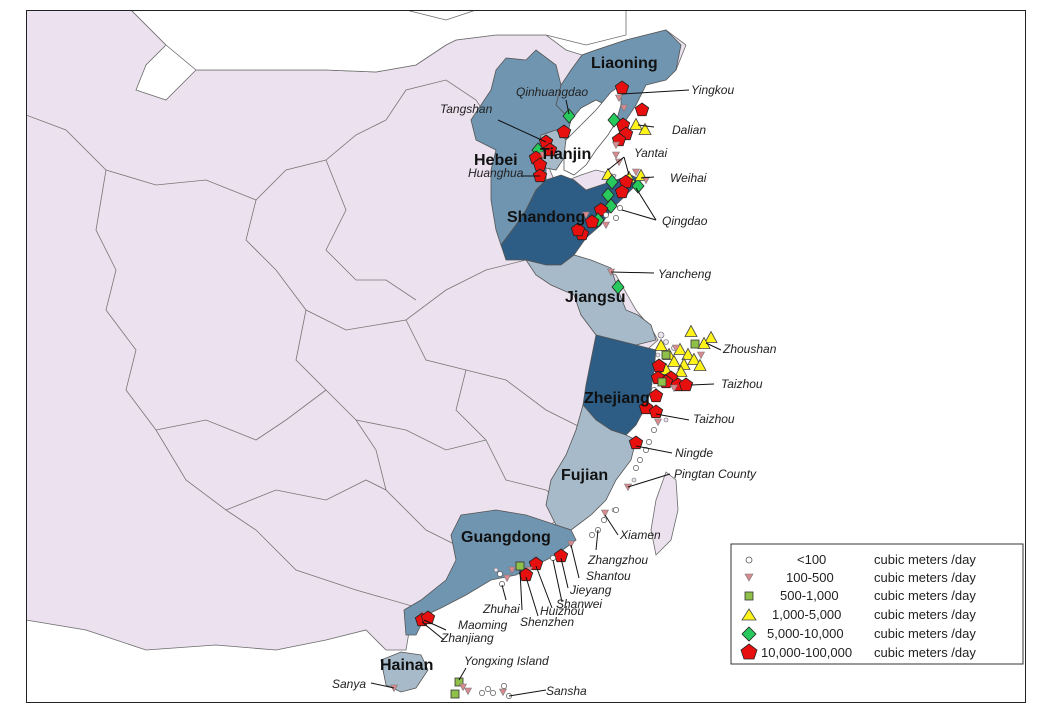 This screenshot has height=722, width=1059. I want to click on province-jiangsu, so click(591, 300).